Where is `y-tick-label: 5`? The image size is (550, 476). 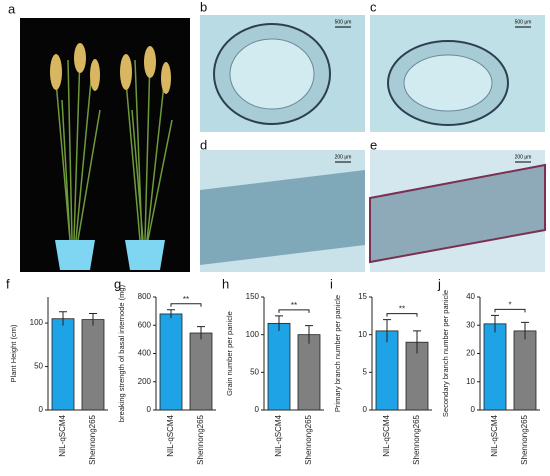 y-tick-label: 5 is located at coordinates (365, 371).